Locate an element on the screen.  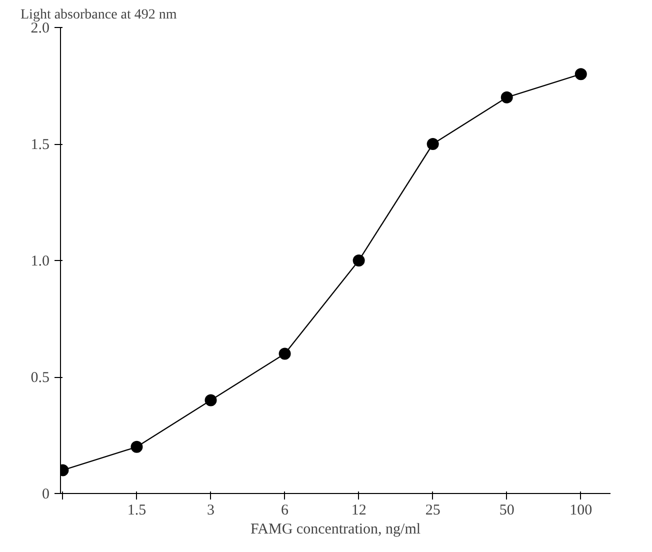
y-tick-label: 0 is located at coordinates (46, 494).